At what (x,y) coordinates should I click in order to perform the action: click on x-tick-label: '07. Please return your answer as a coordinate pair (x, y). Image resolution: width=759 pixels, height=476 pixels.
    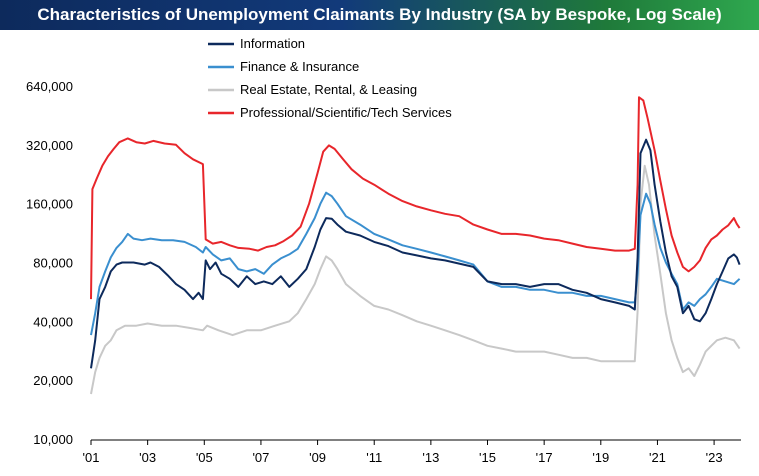
    Looking at the image, I should click on (260, 457).